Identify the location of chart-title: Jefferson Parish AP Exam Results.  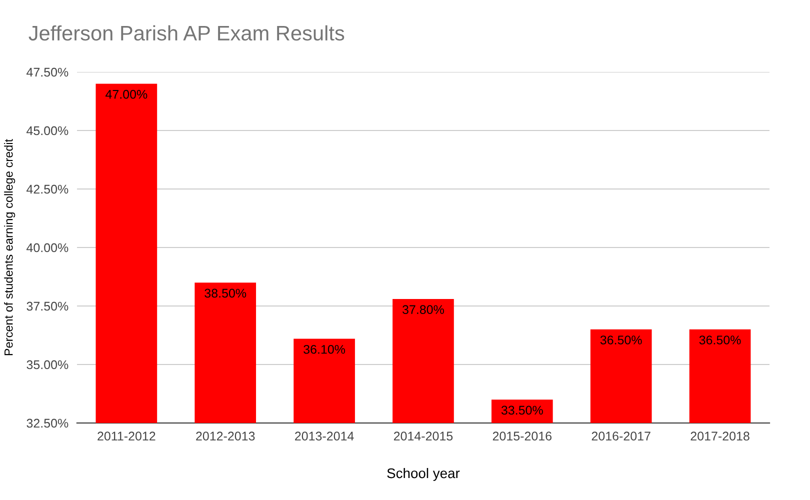
(186, 33).